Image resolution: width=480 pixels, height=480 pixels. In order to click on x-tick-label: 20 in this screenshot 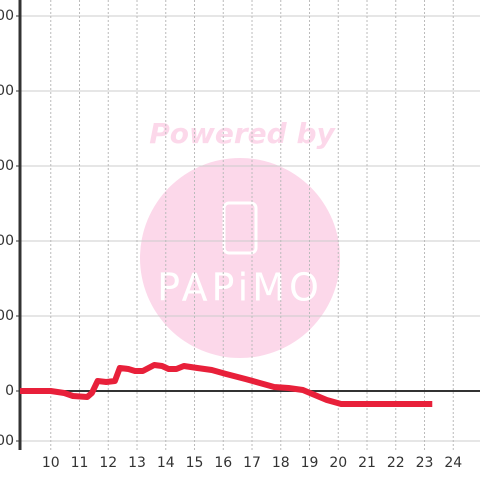, I will do `click(338, 463)`.